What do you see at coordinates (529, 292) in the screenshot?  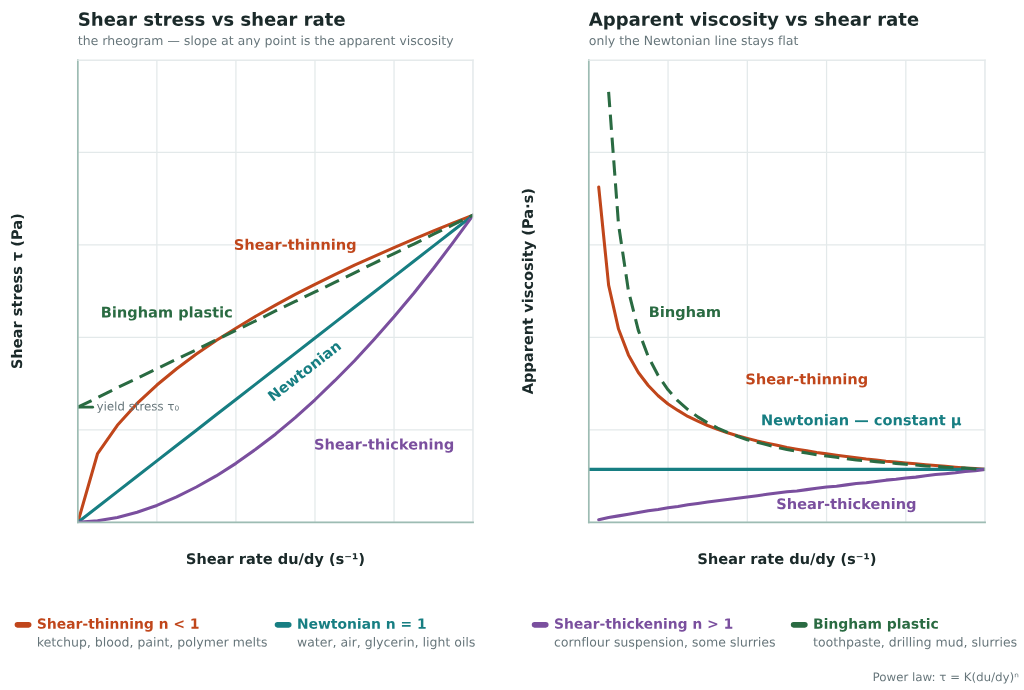 I see `y-axis-title: Apparent viscosity (Pa·s)` at bounding box center [529, 292].